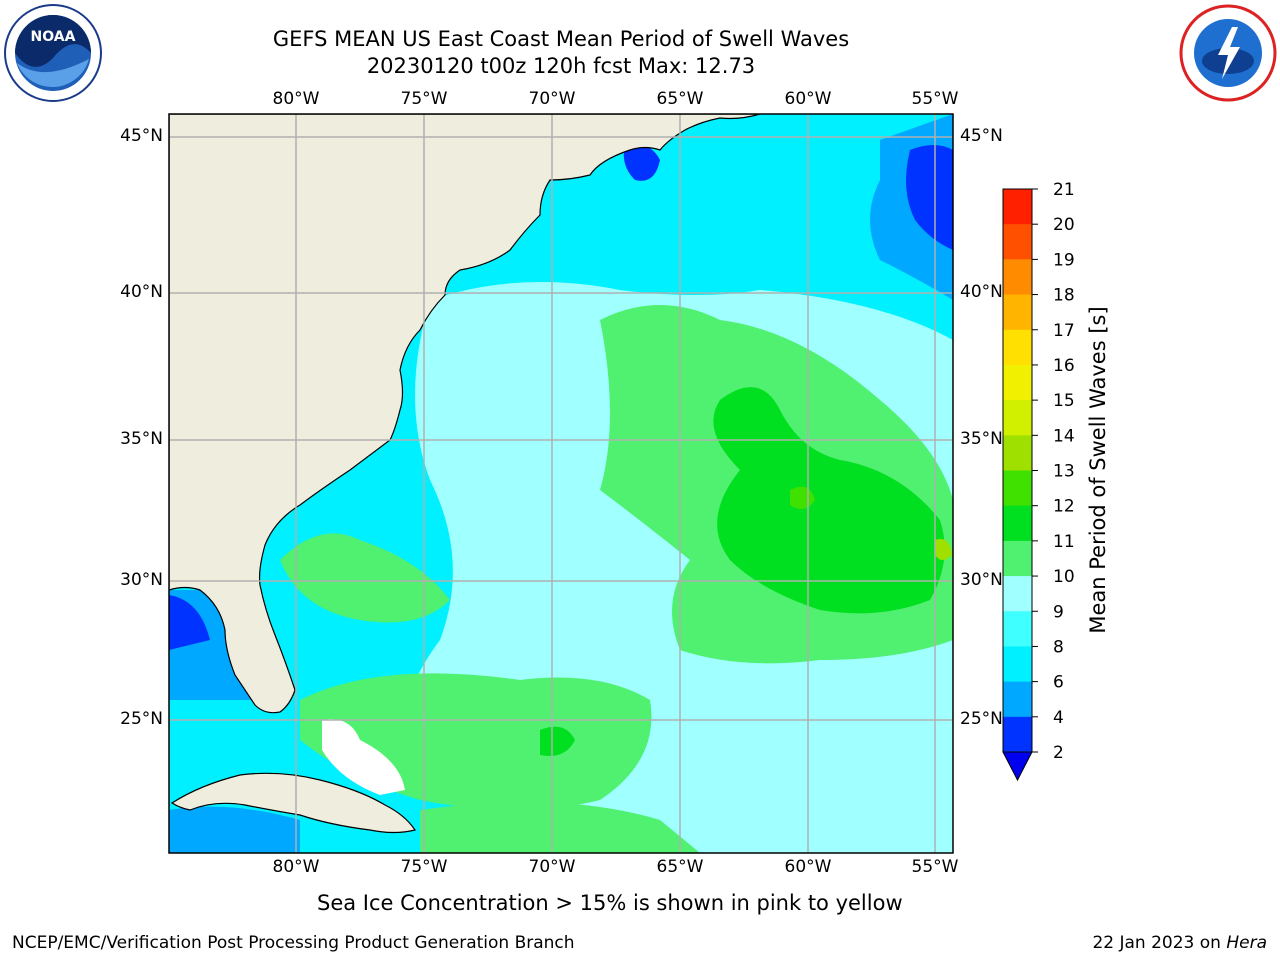  Describe the element at coordinates (141, 136) in the screenshot. I see `lat-label-left: 45°N` at that location.